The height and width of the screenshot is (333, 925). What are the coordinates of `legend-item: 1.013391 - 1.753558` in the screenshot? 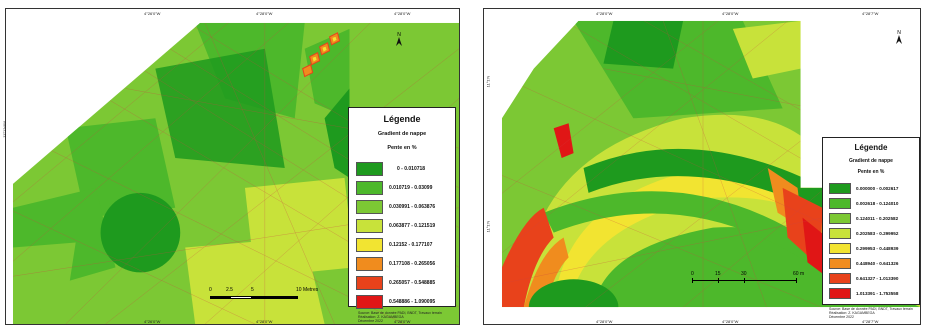 It's located at (874, 293).